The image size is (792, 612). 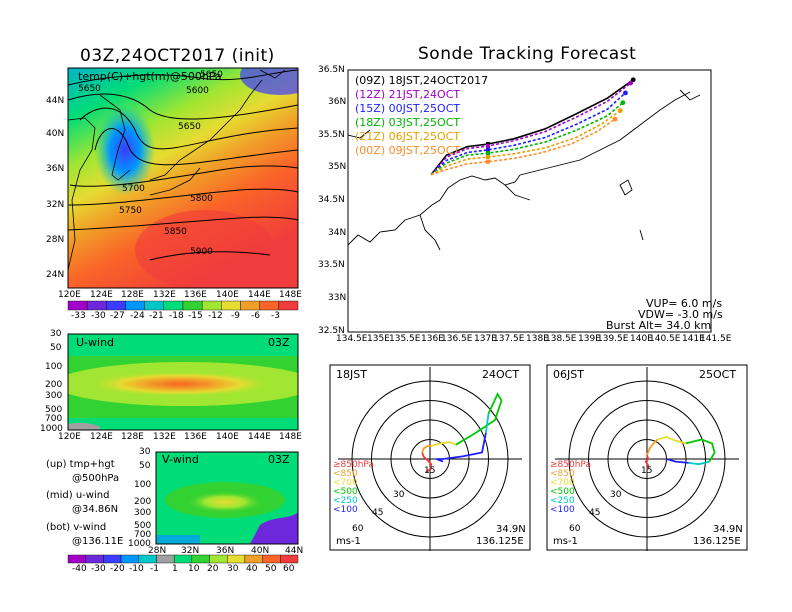 I want to click on height-contours, so click(x=183, y=165).